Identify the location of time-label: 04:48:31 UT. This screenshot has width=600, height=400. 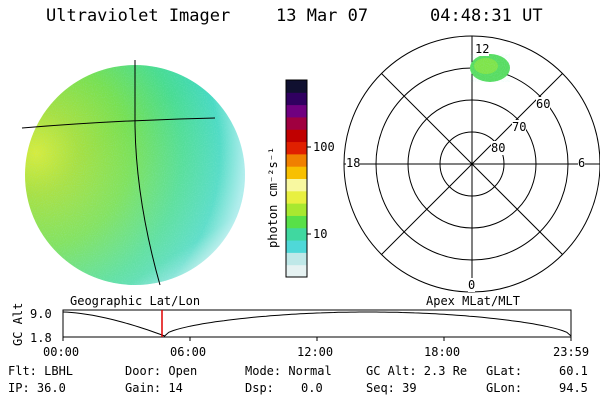
(486, 16).